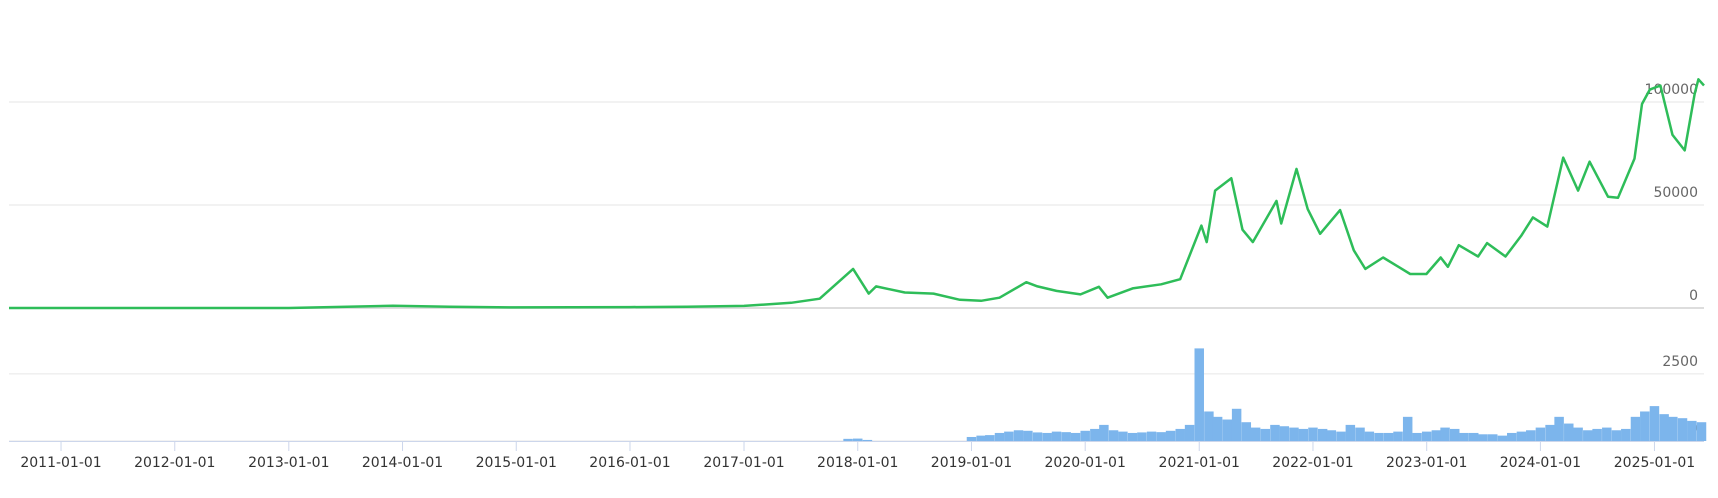 Image resolution: width=1718 pixels, height=498 pixels. What do you see at coordinates (743, 463) in the screenshot?
I see `x-tick-label: 2017-01-01` at bounding box center [743, 463].